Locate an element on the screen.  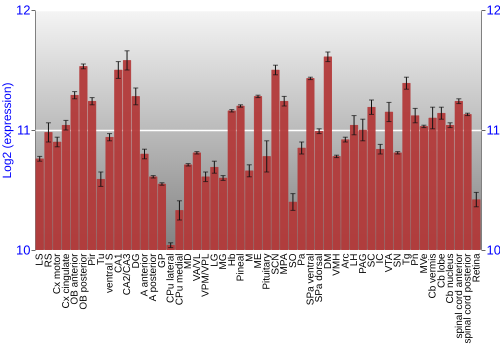
x-tick-label: Pituitary is located at coordinates (267, 272).